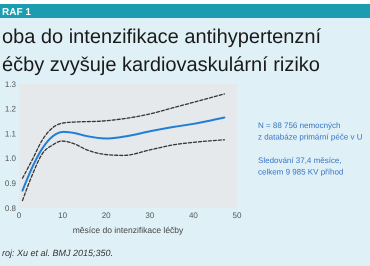 The image size is (370, 266). Describe the element at coordinates (10, 133) in the screenshot. I see `y-tick-label: 1.1` at that location.